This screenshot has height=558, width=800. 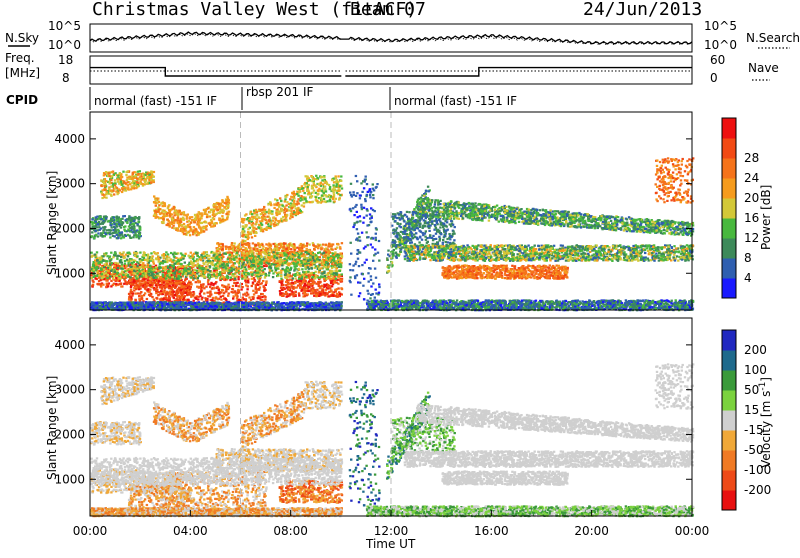 I want to click on cpid-segment-1: normal (fast) -151 IF, so click(x=155, y=101).